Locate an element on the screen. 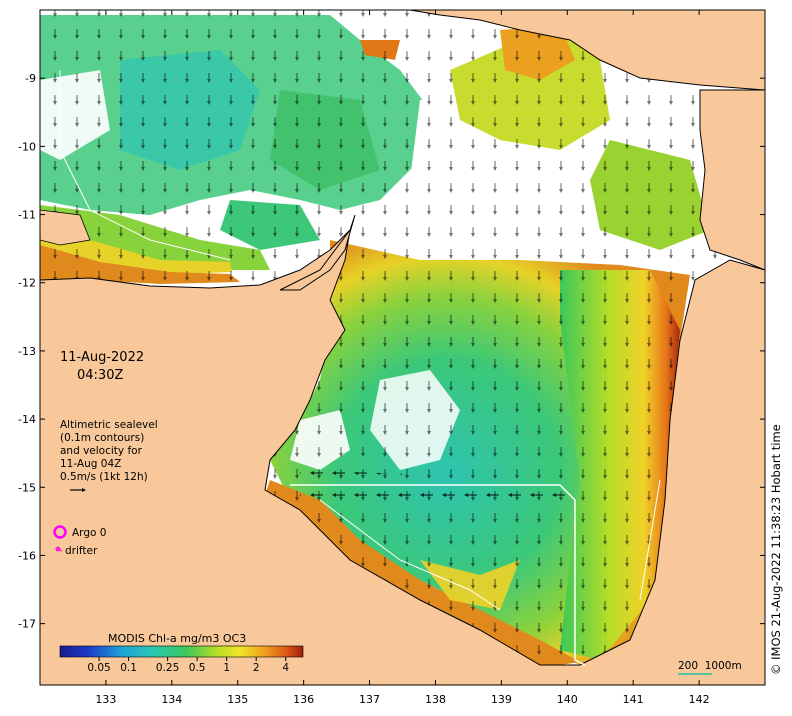 This screenshot has height=716, width=792. colorbar-tick-label: 0.25 is located at coordinates (167, 668).